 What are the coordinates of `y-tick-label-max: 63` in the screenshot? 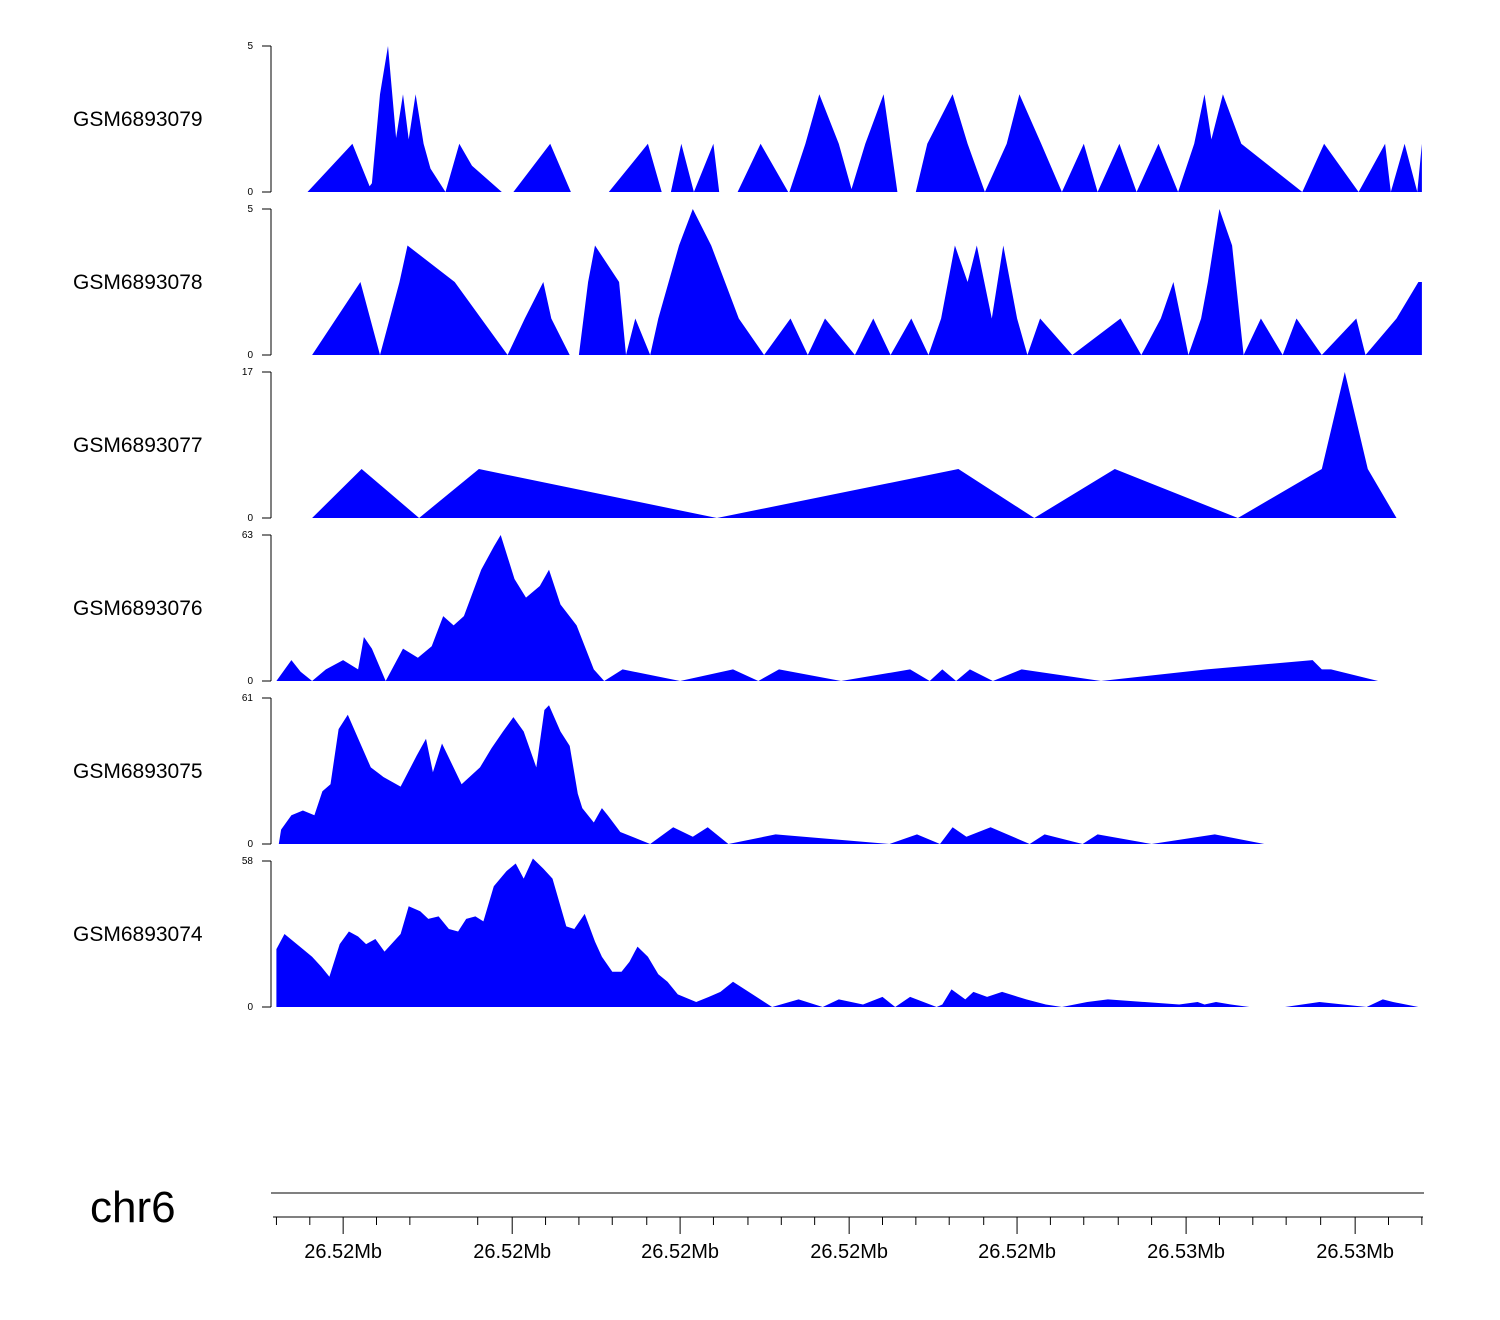 It's located at (248, 535).